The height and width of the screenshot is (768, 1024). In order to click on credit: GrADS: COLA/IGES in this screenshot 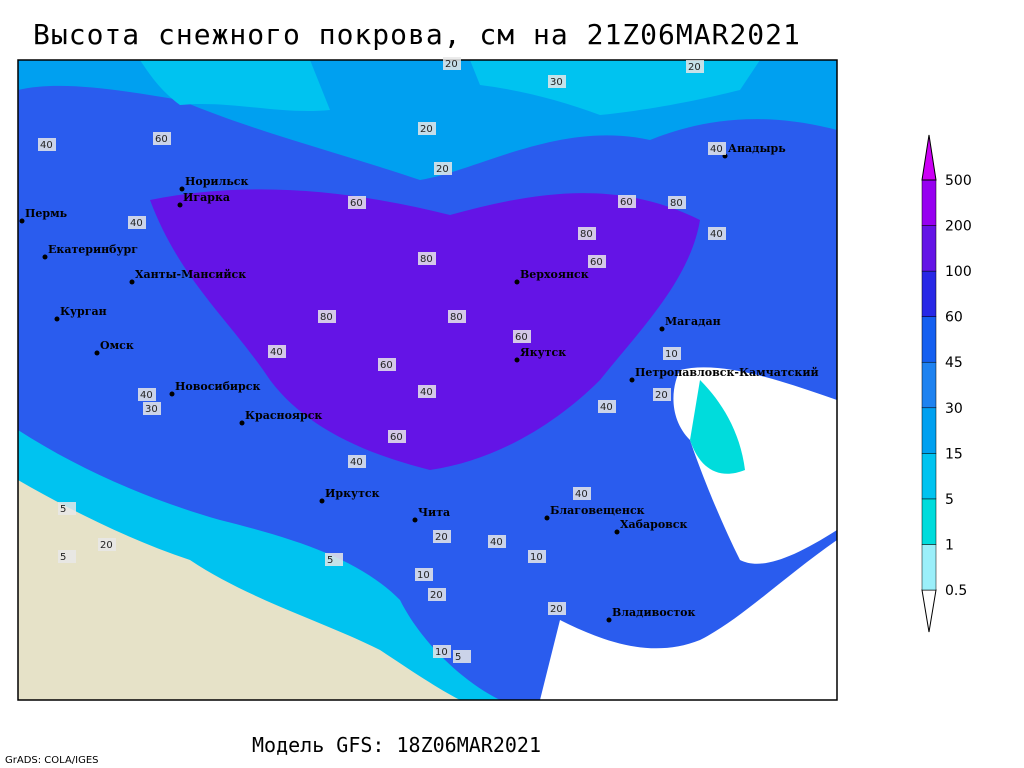, I will do `click(52, 760)`.